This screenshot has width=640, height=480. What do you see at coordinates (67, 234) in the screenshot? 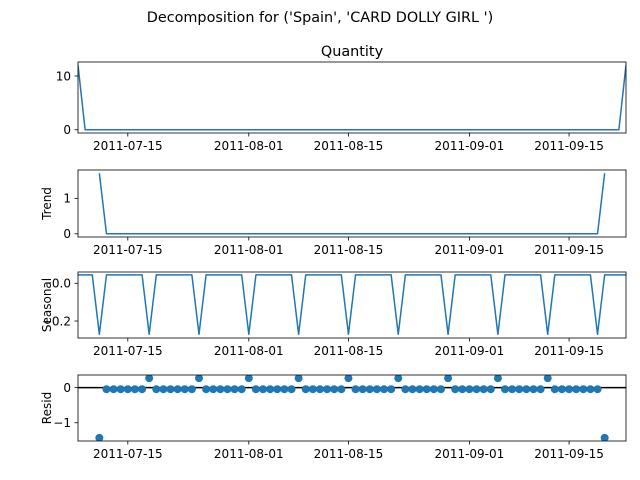
I see `trend-ytick-label: 0` at bounding box center [67, 234].